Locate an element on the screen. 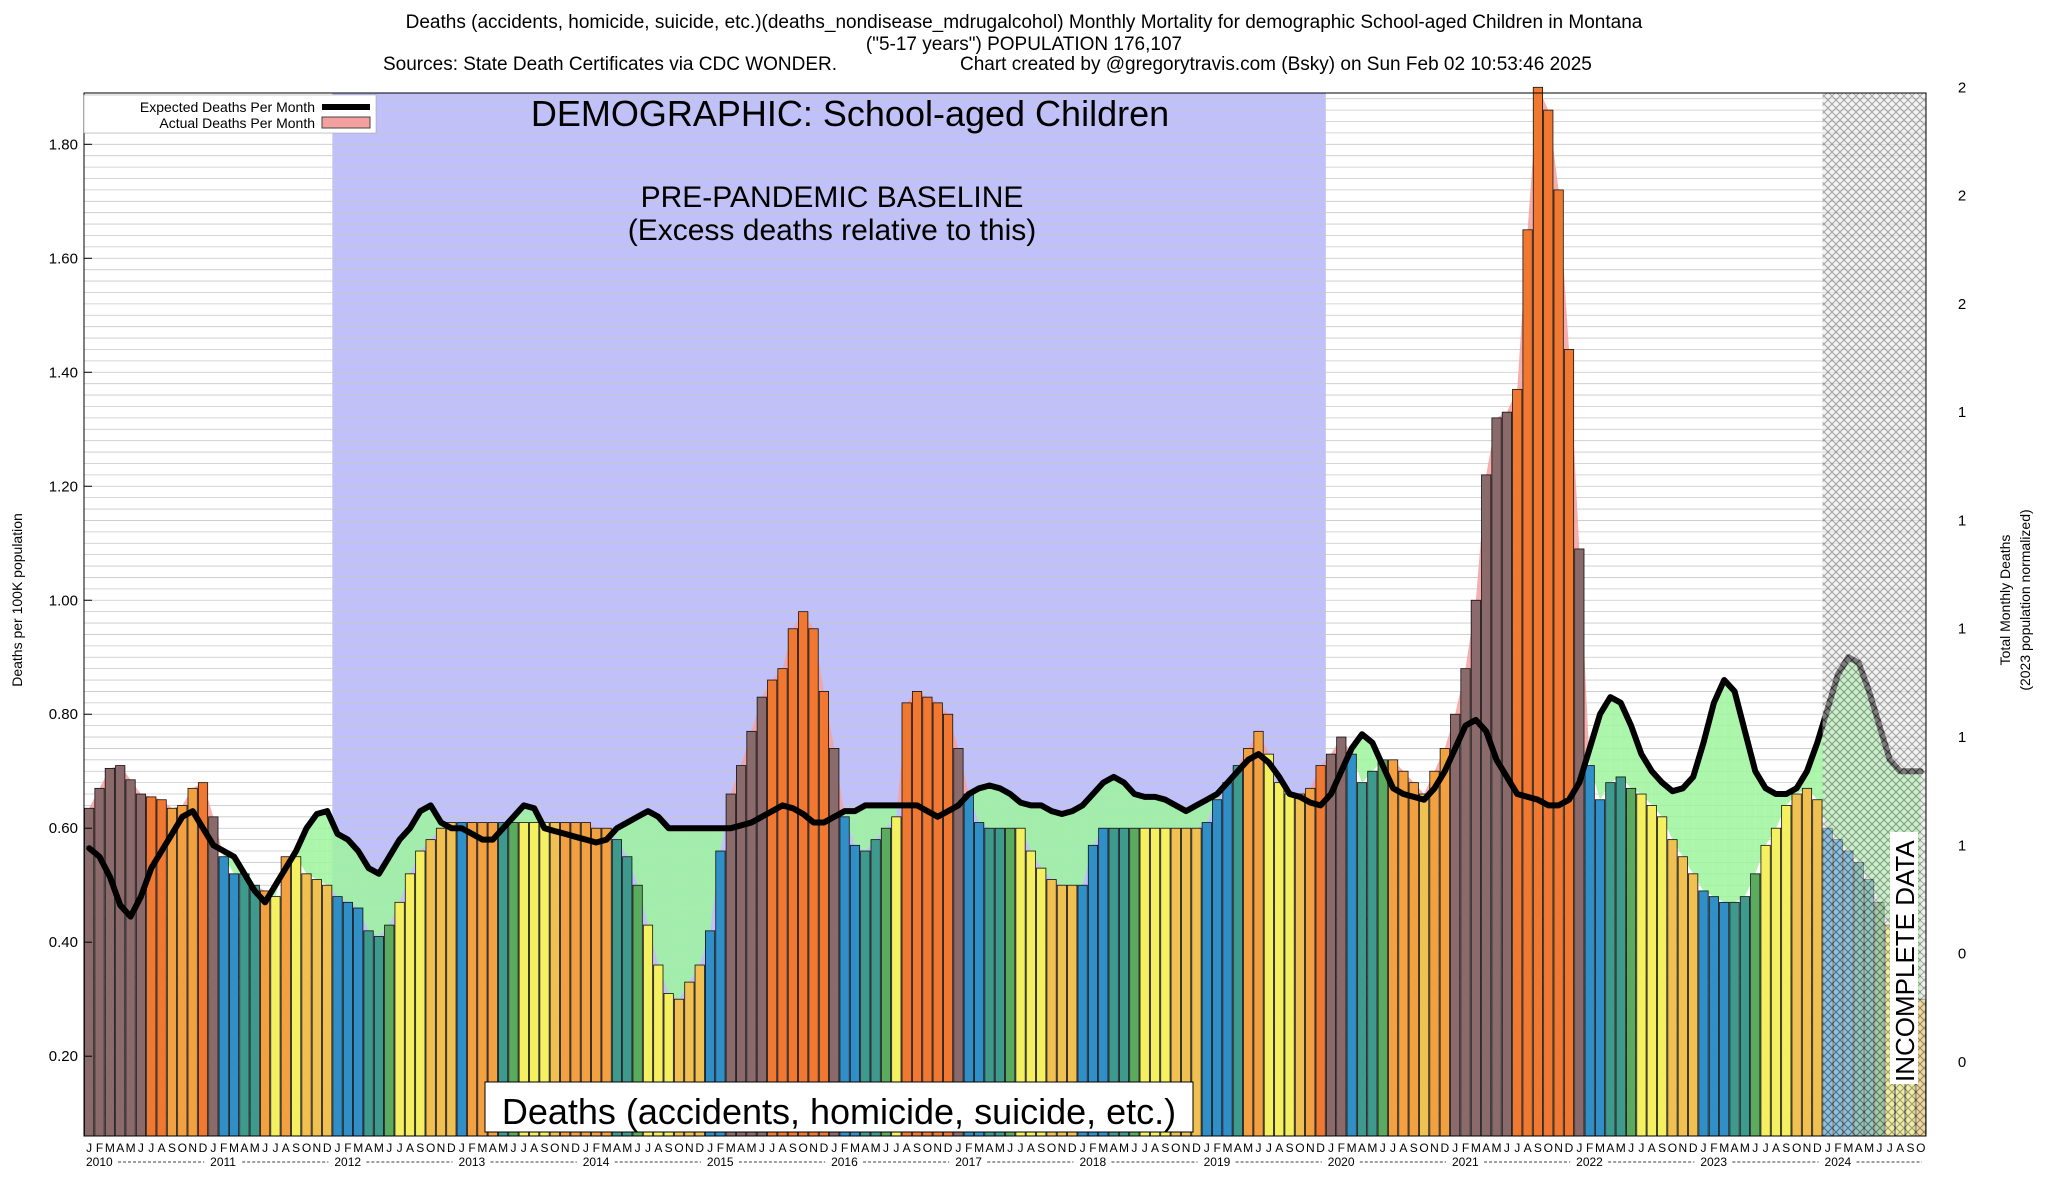  y-tick-label: 1.60 is located at coordinates (63, 258).